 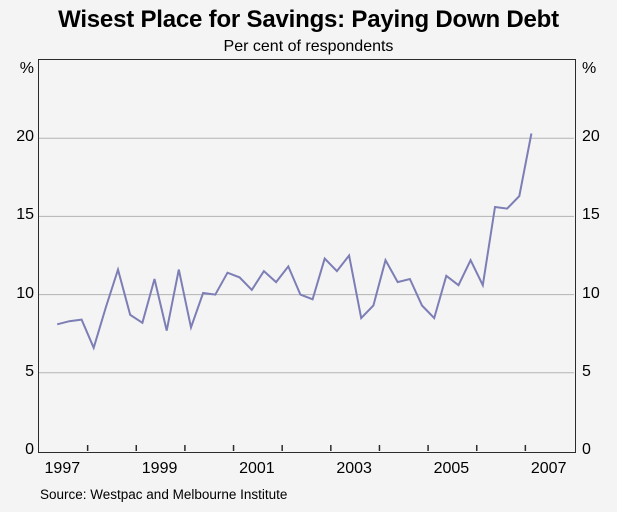 What do you see at coordinates (257, 468) in the screenshot?
I see `x-axis-label: 2001` at bounding box center [257, 468].